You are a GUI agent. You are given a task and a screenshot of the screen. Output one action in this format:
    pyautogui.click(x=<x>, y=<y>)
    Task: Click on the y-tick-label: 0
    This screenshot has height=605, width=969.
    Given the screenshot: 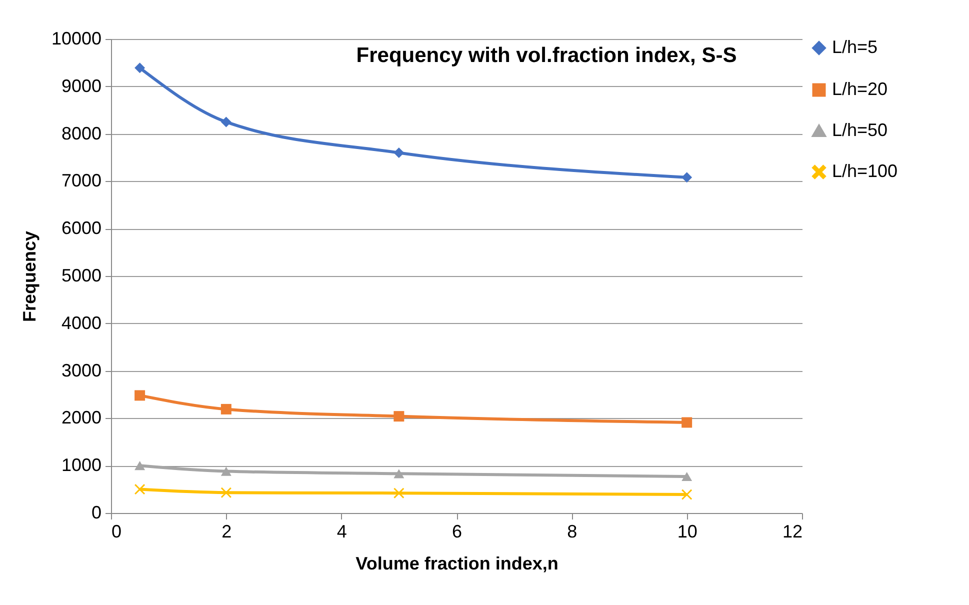 What is the action you would take?
    pyautogui.click(x=96, y=512)
    